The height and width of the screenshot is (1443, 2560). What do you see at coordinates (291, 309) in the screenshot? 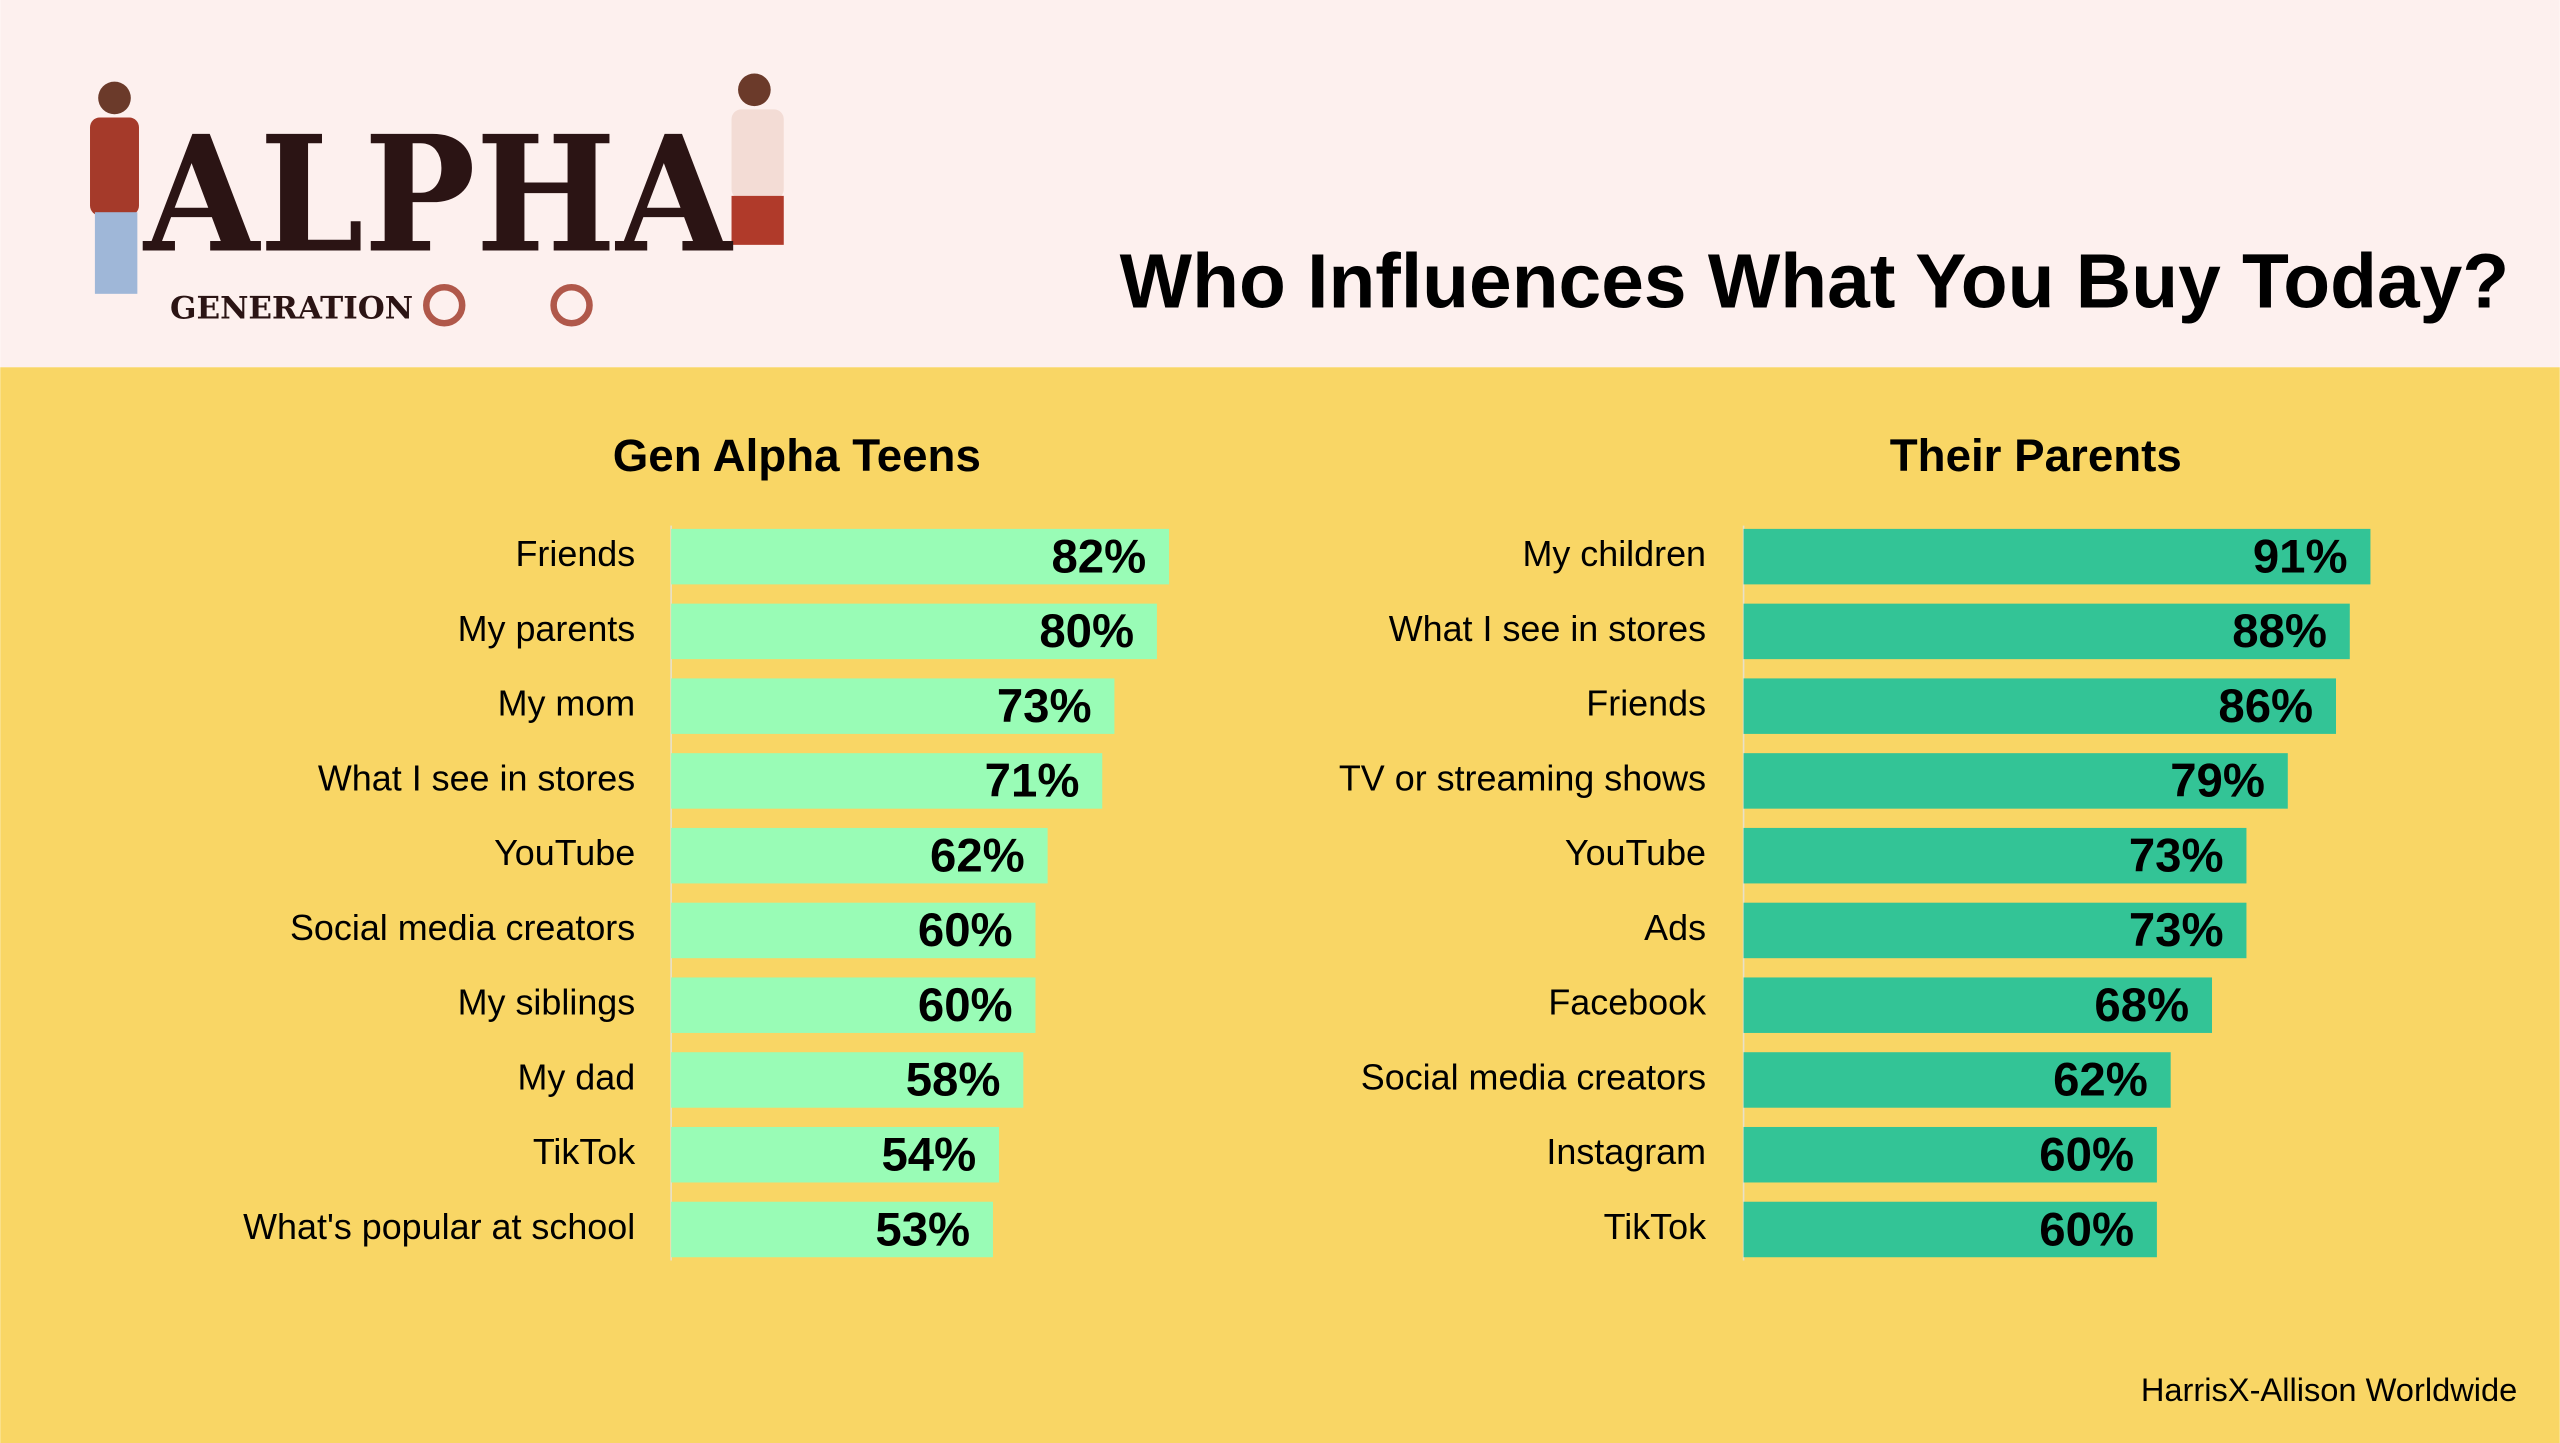
I see `logo-tagline: GENERATION` at bounding box center [291, 309].